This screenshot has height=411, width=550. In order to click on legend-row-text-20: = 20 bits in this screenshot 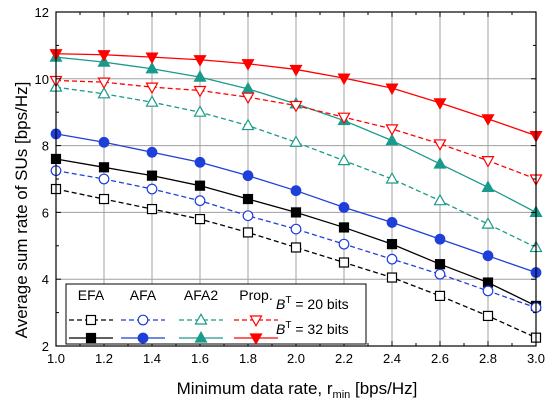, I will do `click(319, 304)`.